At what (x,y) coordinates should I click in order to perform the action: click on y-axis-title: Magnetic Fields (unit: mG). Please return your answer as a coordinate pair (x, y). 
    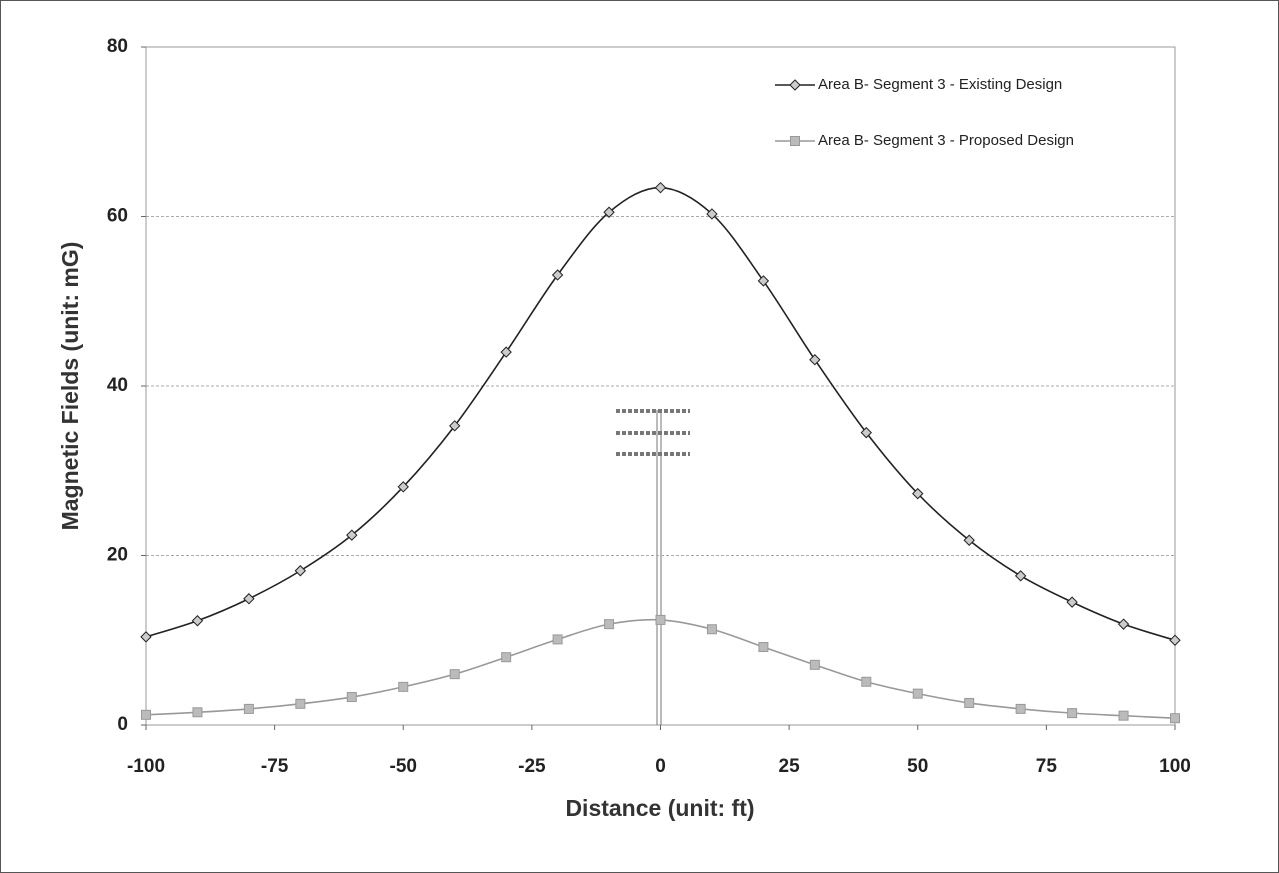
    Looking at the image, I should click on (70, 386).